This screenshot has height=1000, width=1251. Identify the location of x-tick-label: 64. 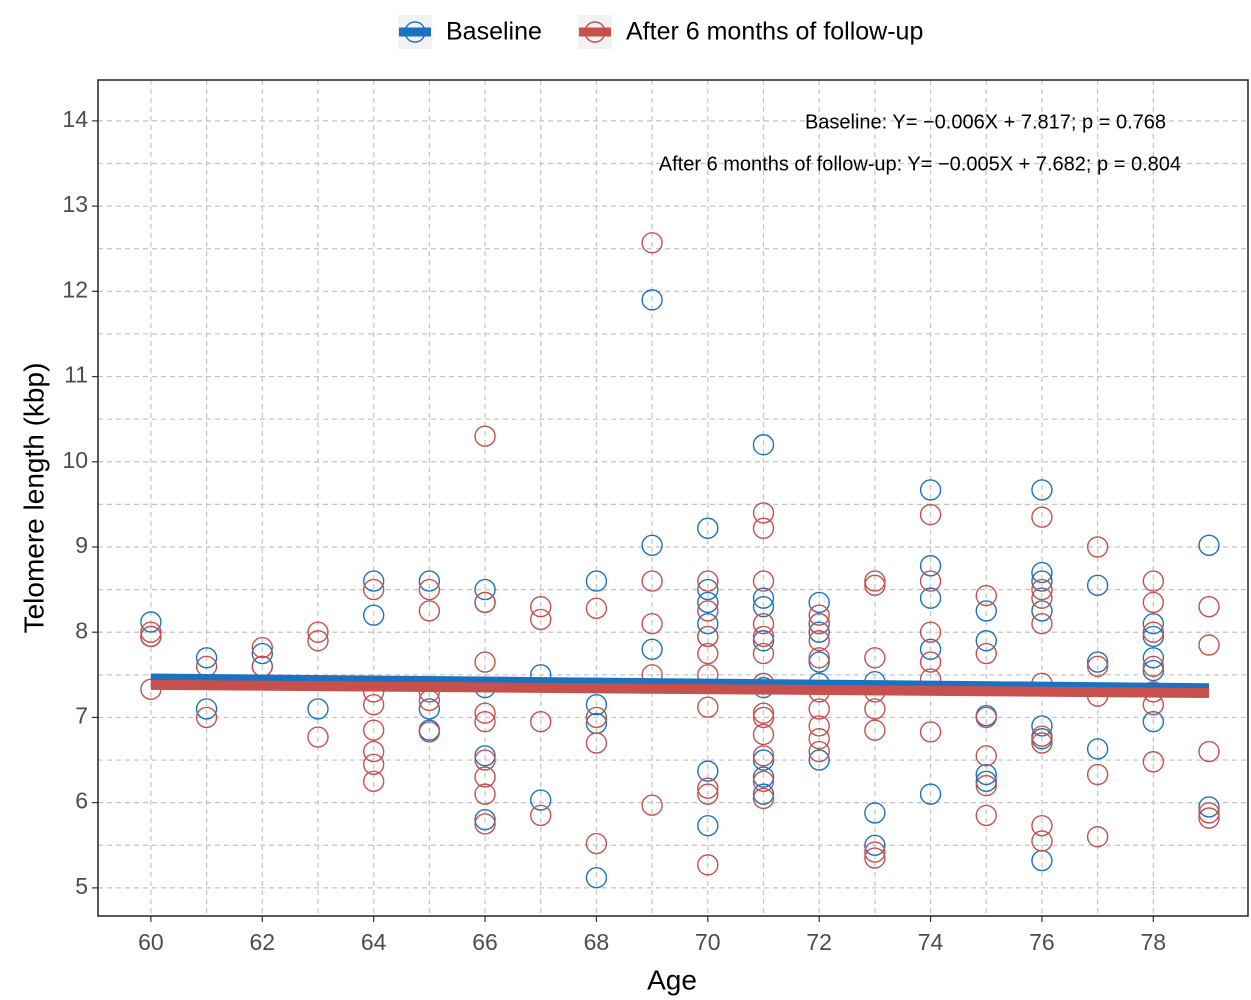
(374, 942).